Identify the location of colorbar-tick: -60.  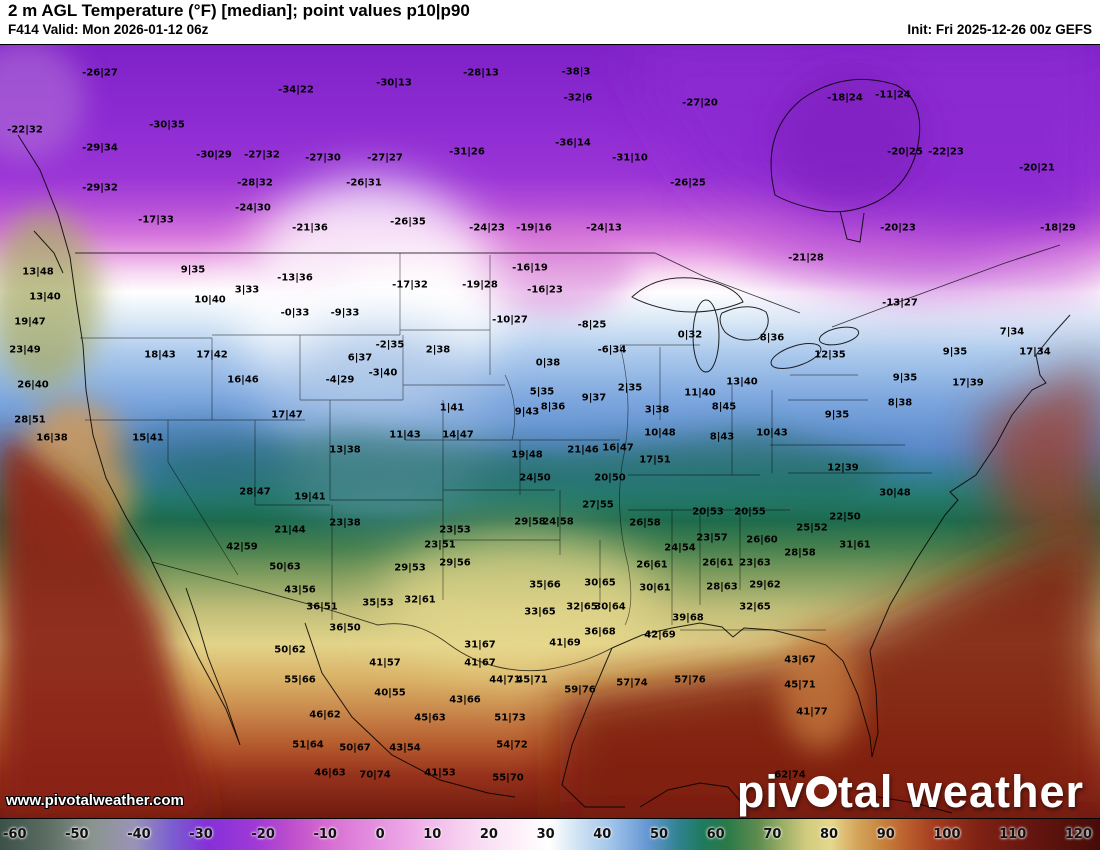
(15, 834).